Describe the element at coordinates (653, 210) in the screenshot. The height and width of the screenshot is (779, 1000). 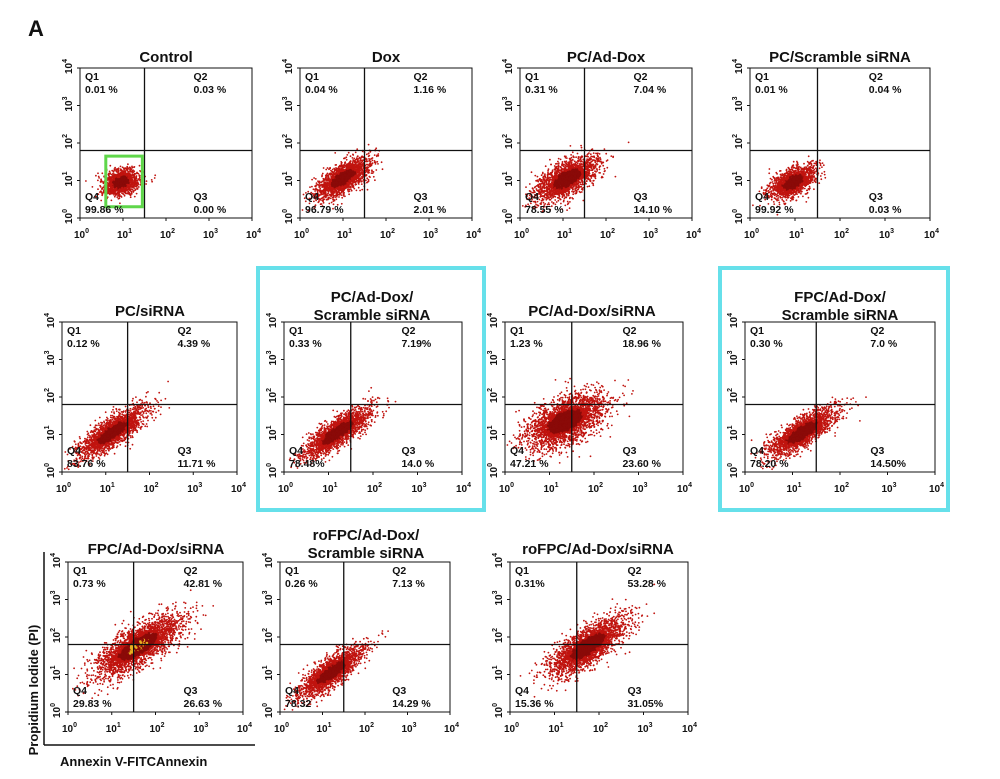
I see `q3-value: 14.10 %` at that location.